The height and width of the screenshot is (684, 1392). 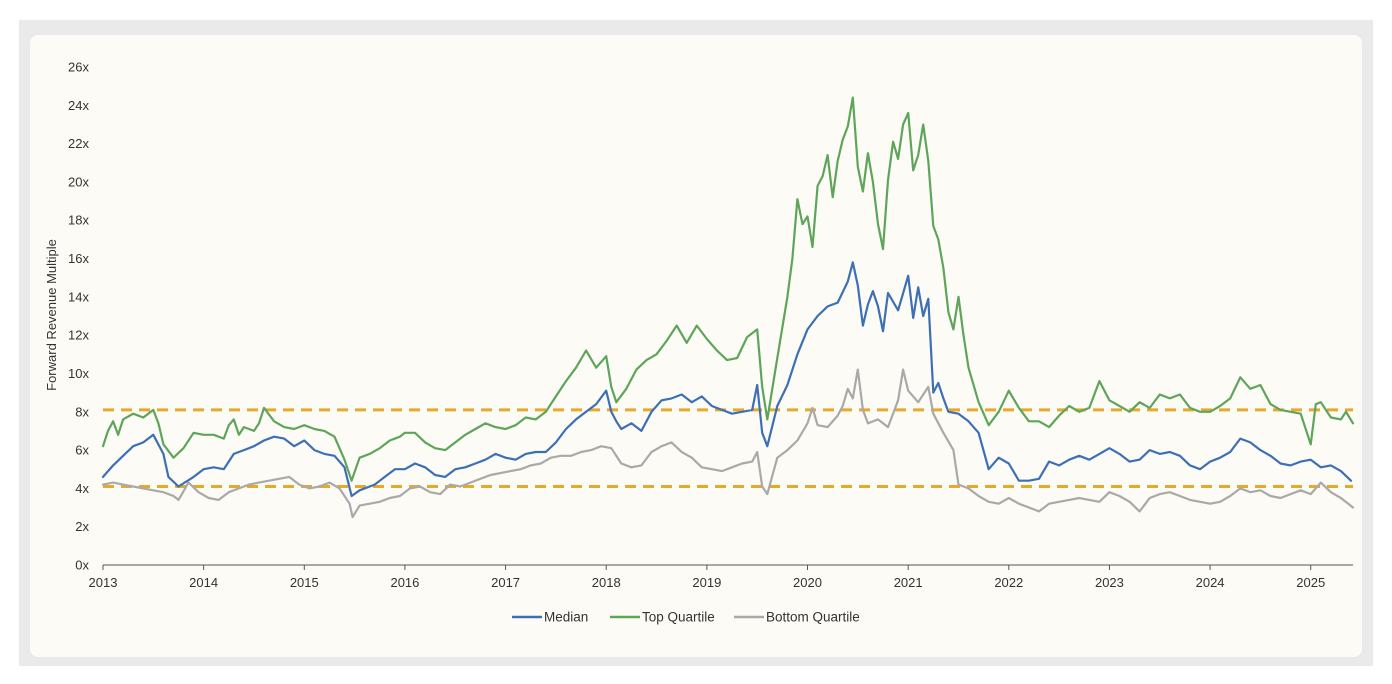 I want to click on x-tick-label: 2015, so click(x=304, y=582).